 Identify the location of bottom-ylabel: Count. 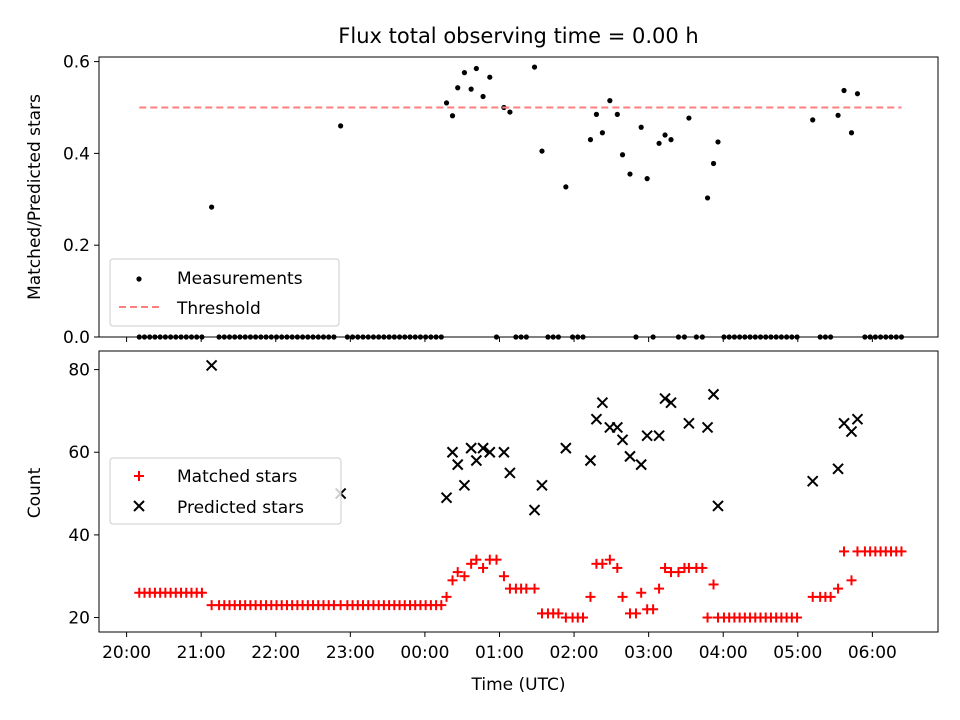
(35, 492).